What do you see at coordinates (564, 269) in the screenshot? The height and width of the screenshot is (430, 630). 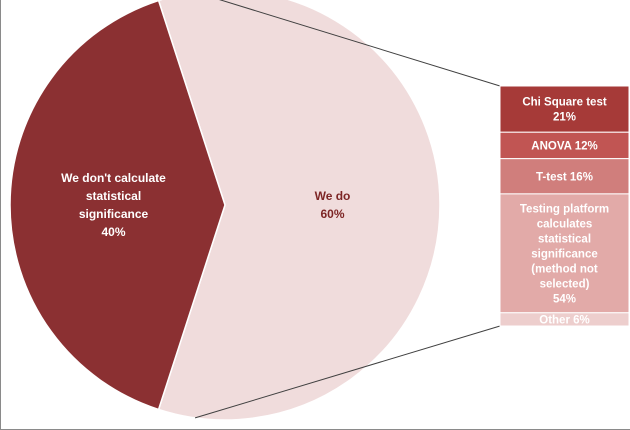 I see `bar-label-testing-platform-line-4: (method not` at bounding box center [564, 269].